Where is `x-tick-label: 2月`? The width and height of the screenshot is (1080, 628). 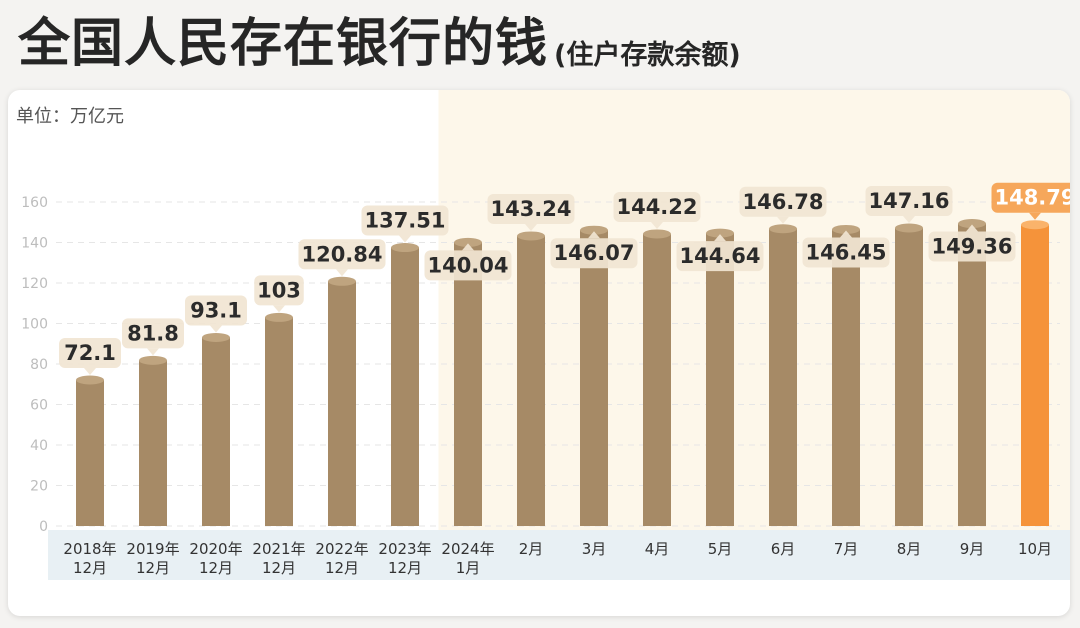 x-tick-label: 2月 is located at coordinates (531, 549).